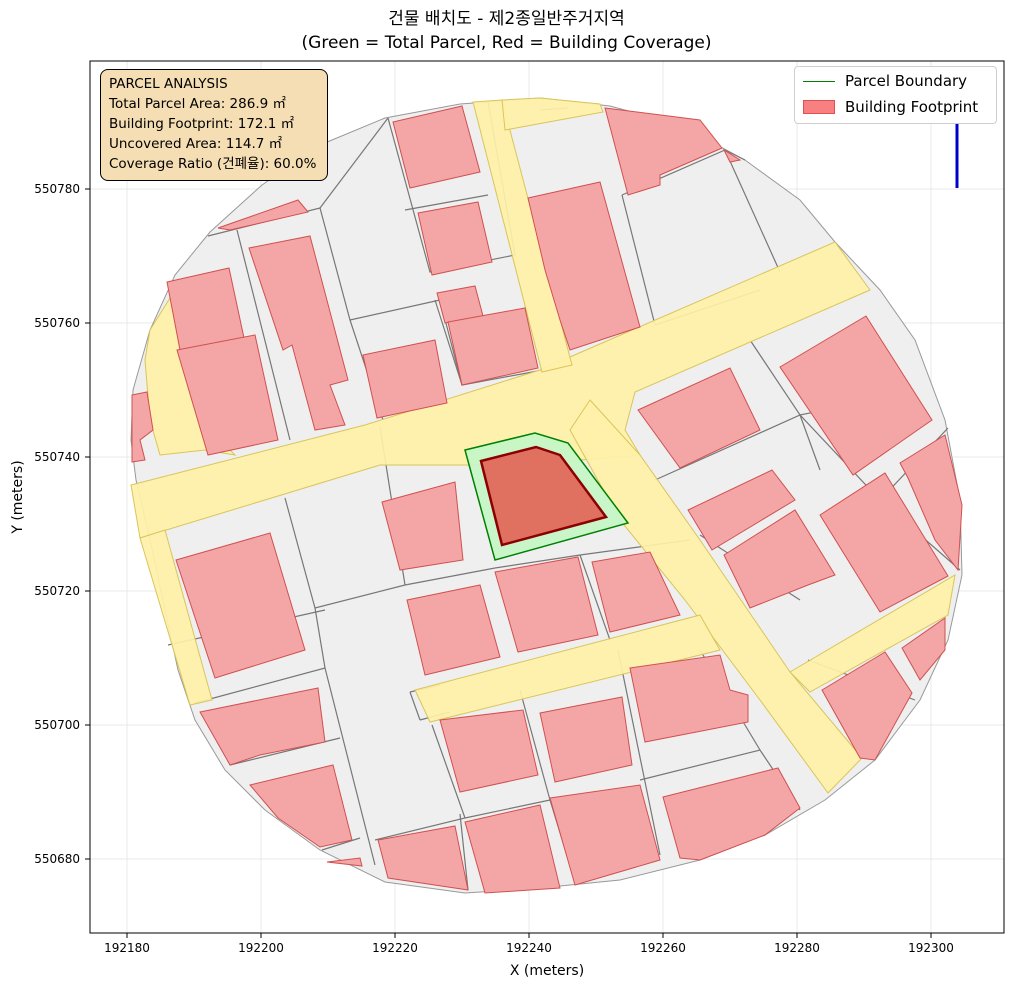 The image size is (1013, 990). What do you see at coordinates (176, 617) in the screenshot?
I see `road-west-south` at bounding box center [176, 617].